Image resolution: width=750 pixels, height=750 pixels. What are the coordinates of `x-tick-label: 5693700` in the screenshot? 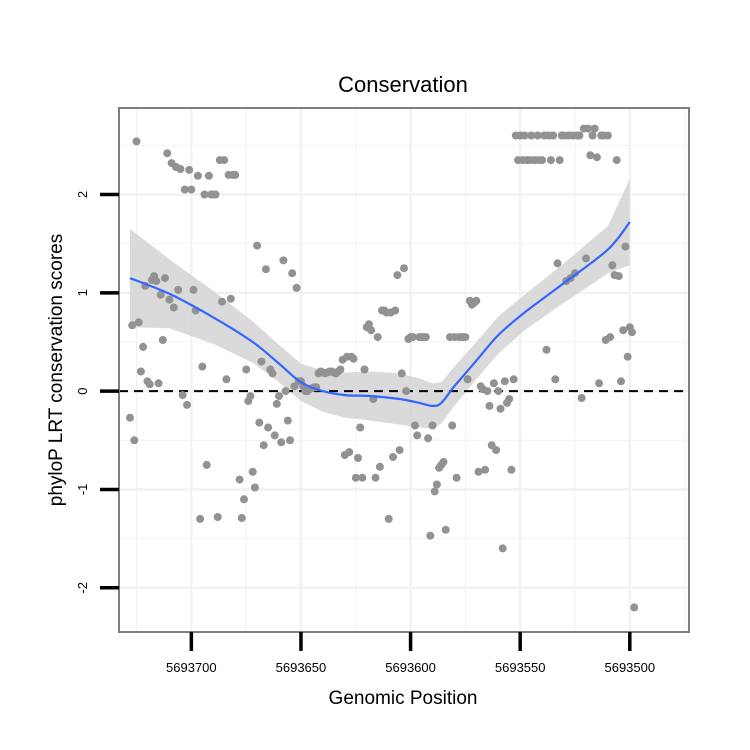 It's located at (191, 667).